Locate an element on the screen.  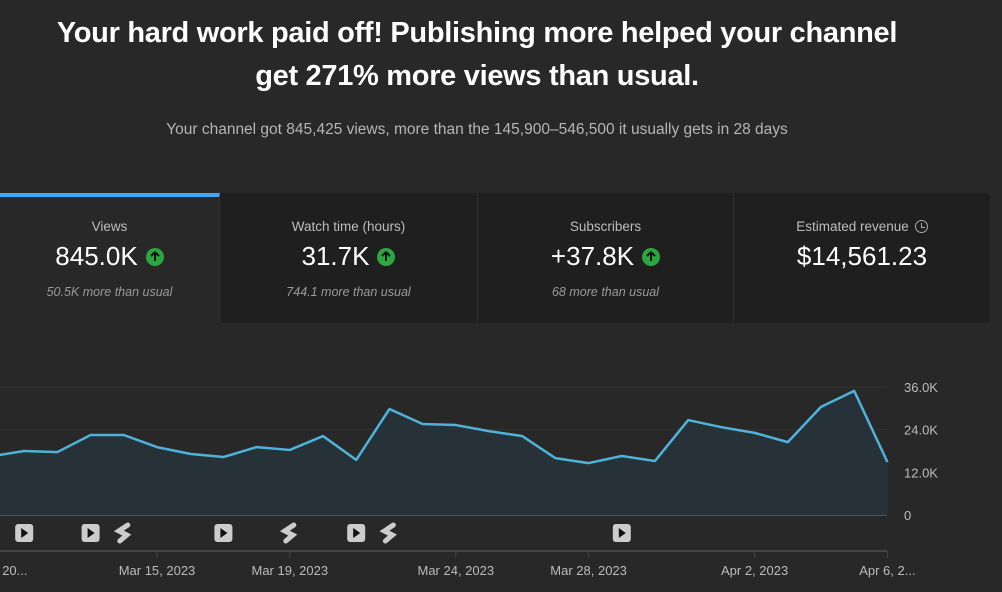
card-subscribers: Subscribers +37.8K 68 more than usual is located at coordinates (606, 258).